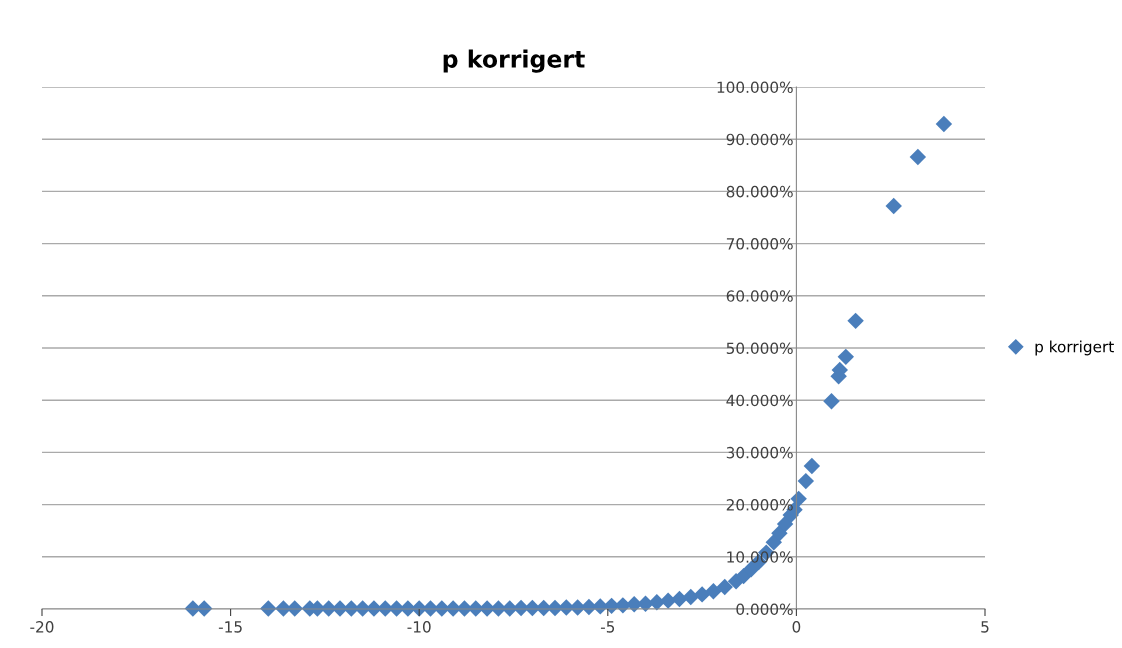 The image size is (1122, 648). I want to click on y-tick-label: 40.000%, so click(759, 400).